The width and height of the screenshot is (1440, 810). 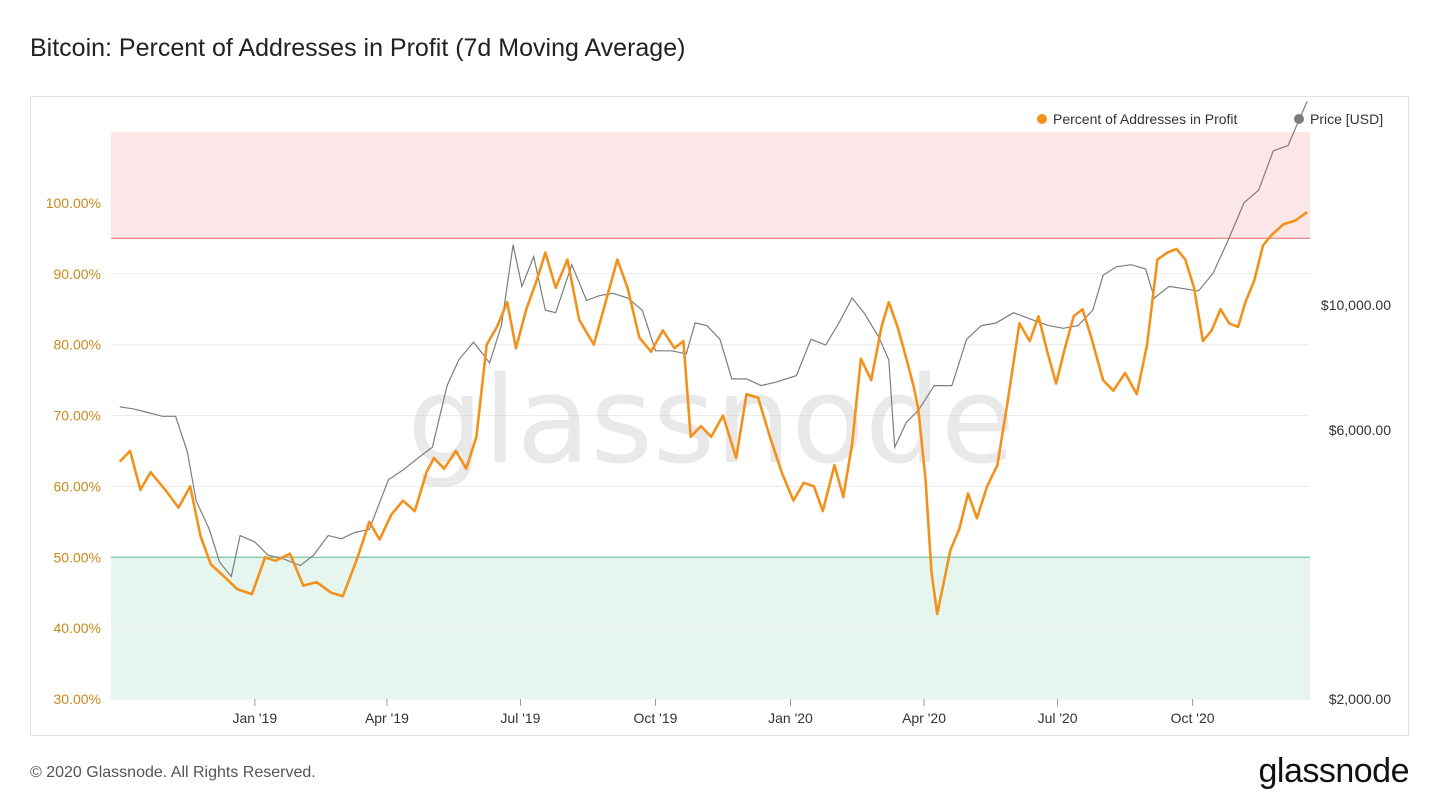 I want to click on x-tick-label: Jul '20, so click(x=1058, y=718).